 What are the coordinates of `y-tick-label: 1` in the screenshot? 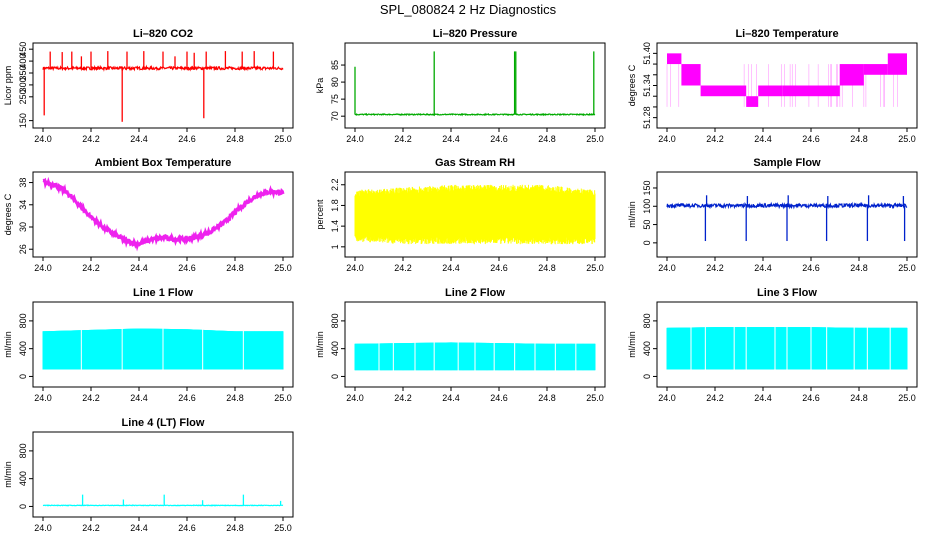 It's located at (335, 246).